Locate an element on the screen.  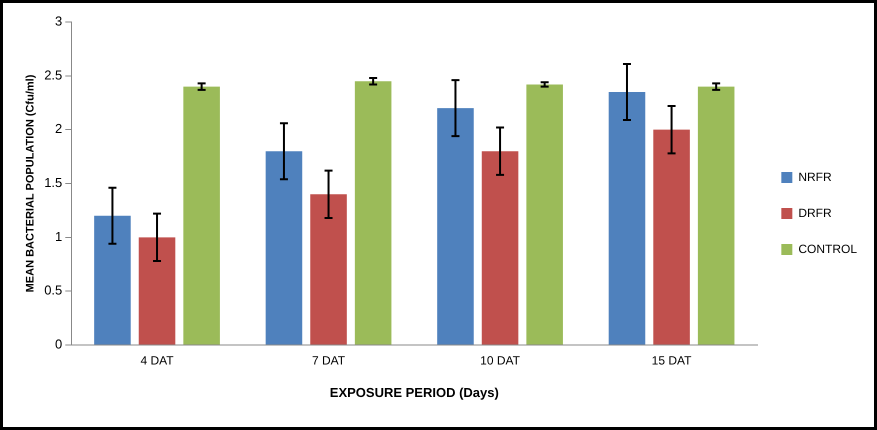
y-tick-label: 0 is located at coordinates (58, 344).